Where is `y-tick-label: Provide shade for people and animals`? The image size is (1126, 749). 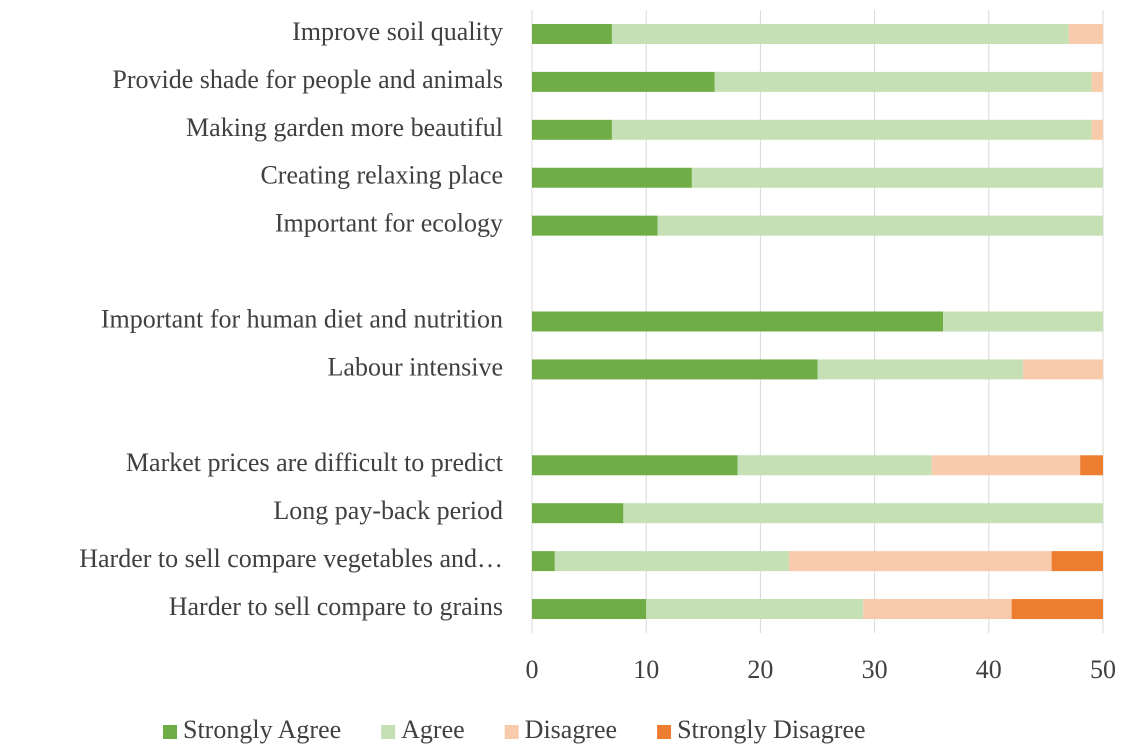 y-tick-label: Provide shade for people and animals is located at coordinates (307, 79).